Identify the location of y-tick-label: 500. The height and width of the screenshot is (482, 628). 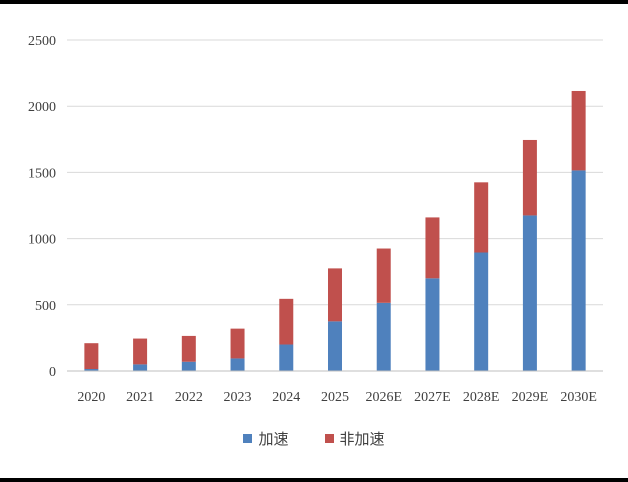
(45, 306).